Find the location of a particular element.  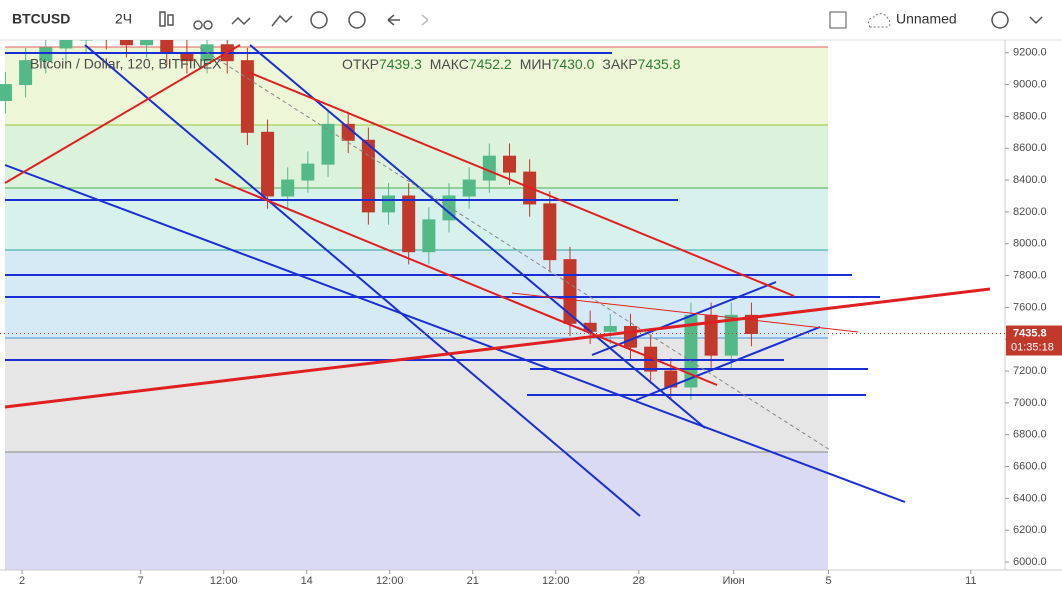

x-tick-label: 21 is located at coordinates (473, 581).